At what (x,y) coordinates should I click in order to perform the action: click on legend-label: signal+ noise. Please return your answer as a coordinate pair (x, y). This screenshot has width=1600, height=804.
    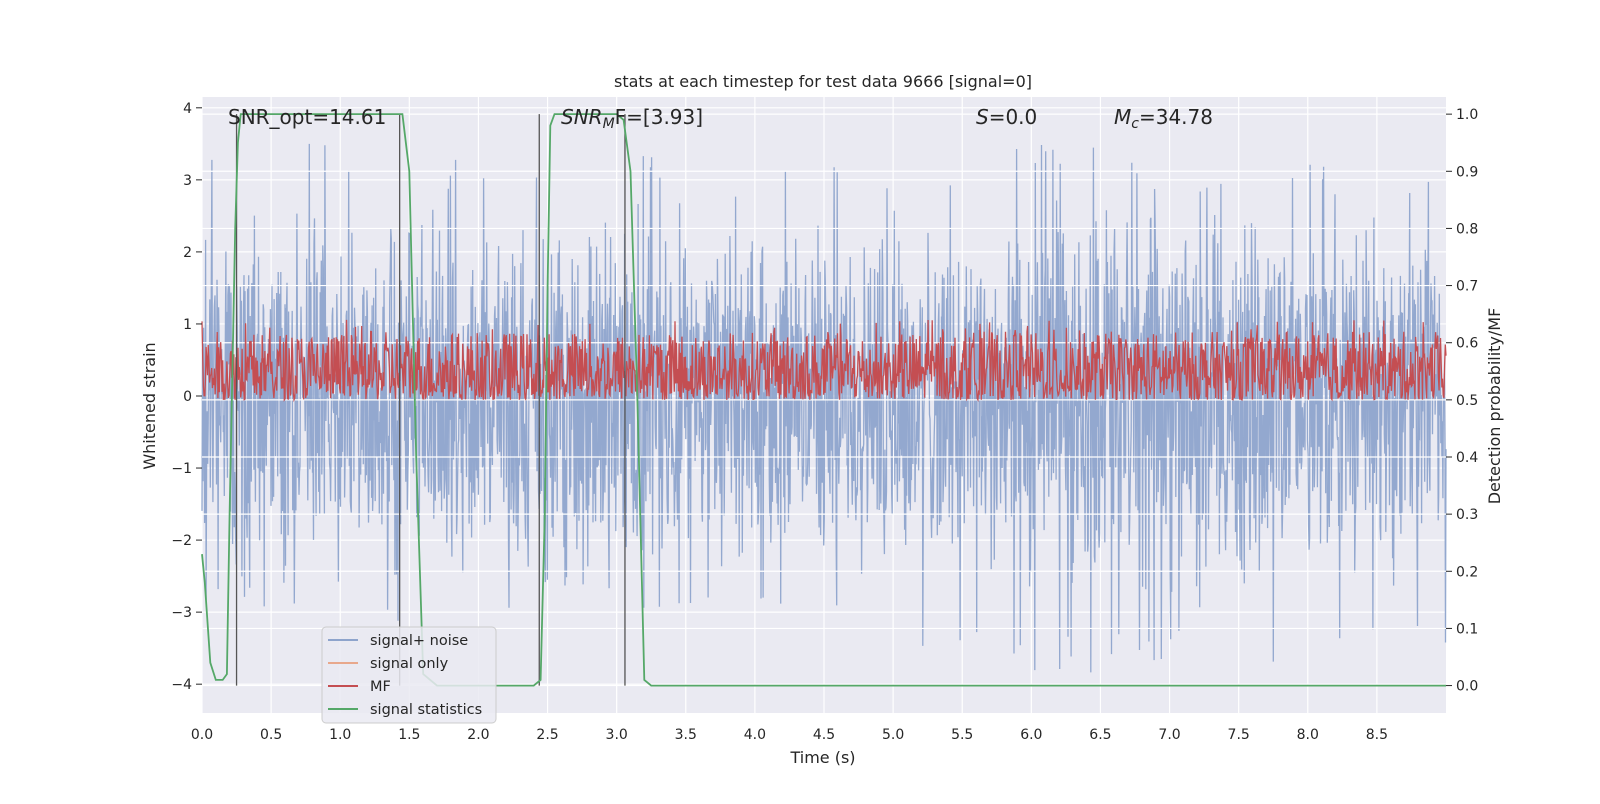
    Looking at the image, I should click on (419, 641).